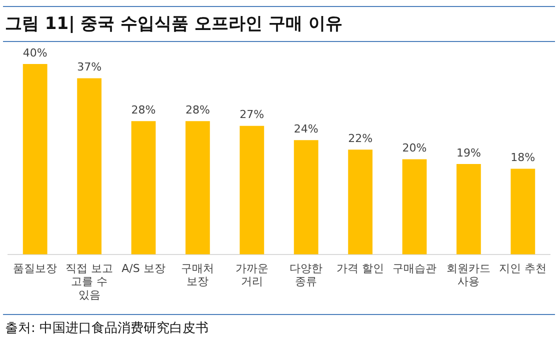 This screenshot has height=358, width=558. What do you see at coordinates (306, 275) in the screenshot?
I see `x-tick-label: 다양한 종류` at bounding box center [306, 275].